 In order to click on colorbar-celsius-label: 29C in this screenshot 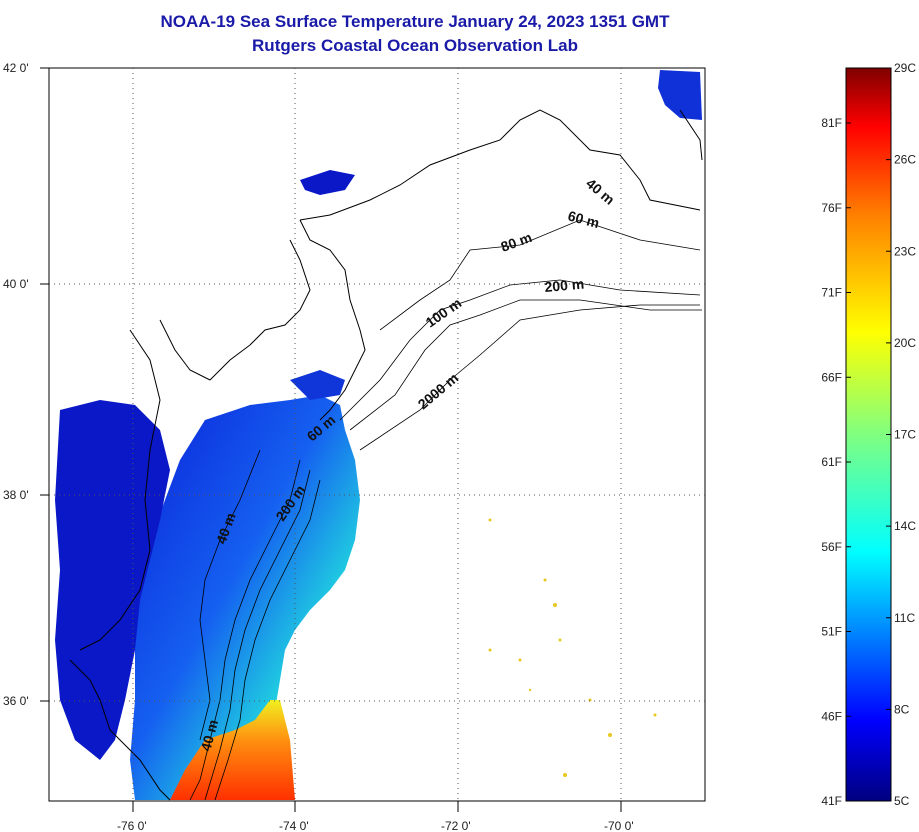, I will do `click(905, 68)`.